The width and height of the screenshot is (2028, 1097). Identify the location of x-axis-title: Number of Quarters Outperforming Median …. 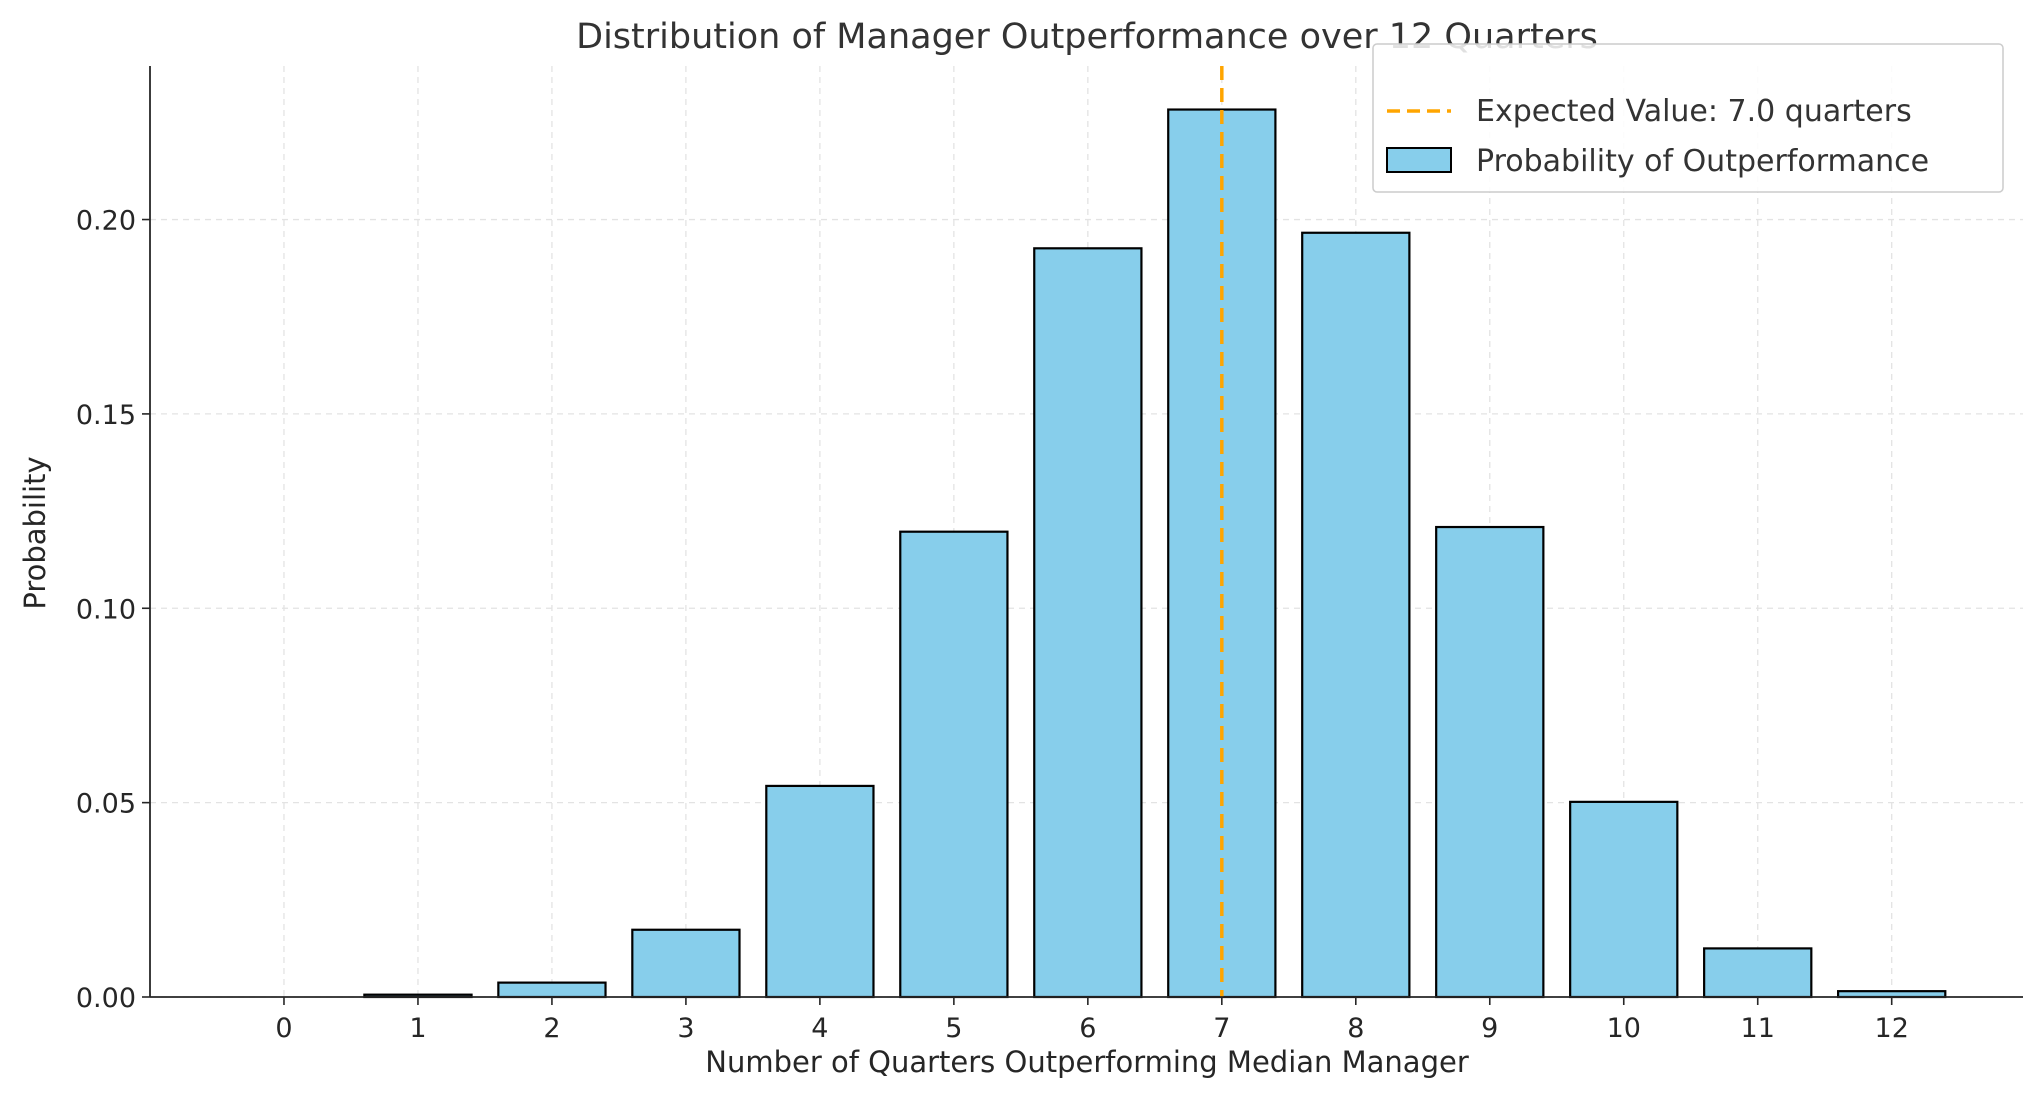
(1087, 1062).